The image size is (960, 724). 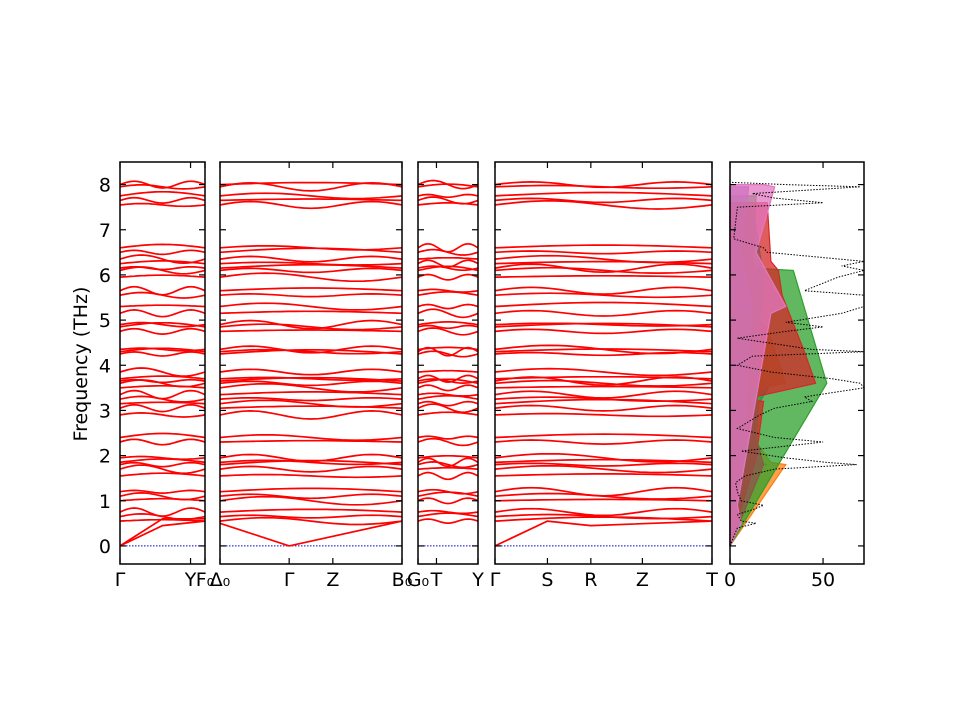 I want to click on panel-frame, so click(x=448, y=363).